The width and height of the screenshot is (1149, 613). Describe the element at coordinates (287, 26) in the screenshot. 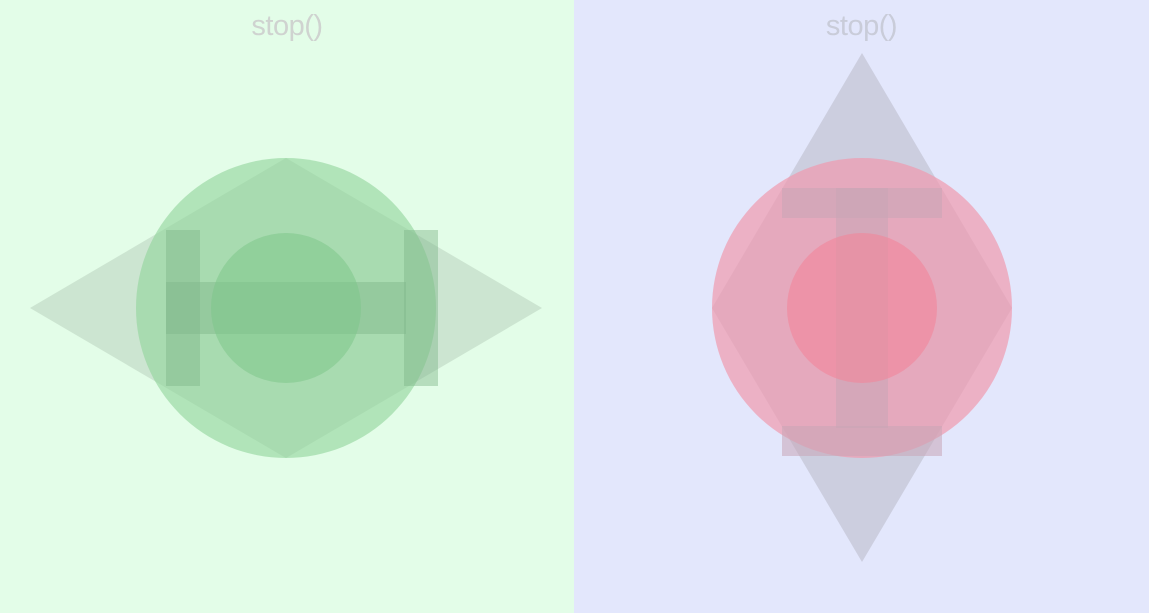

I see `left-panel-label: stop()` at that location.